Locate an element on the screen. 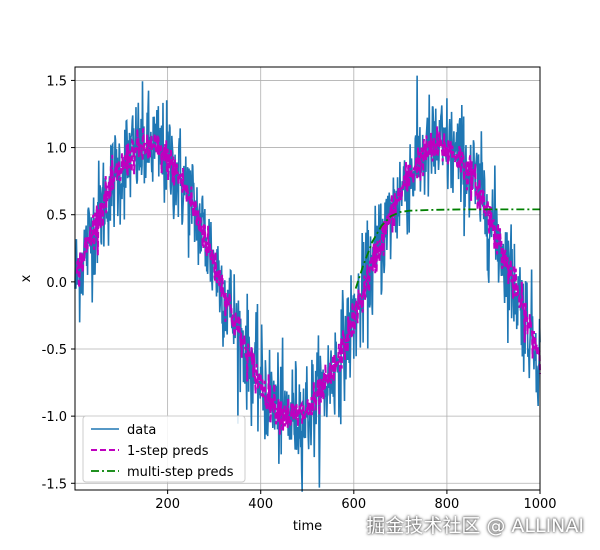 This screenshot has height=550, width=600. x-axis-label: time is located at coordinates (307, 526).